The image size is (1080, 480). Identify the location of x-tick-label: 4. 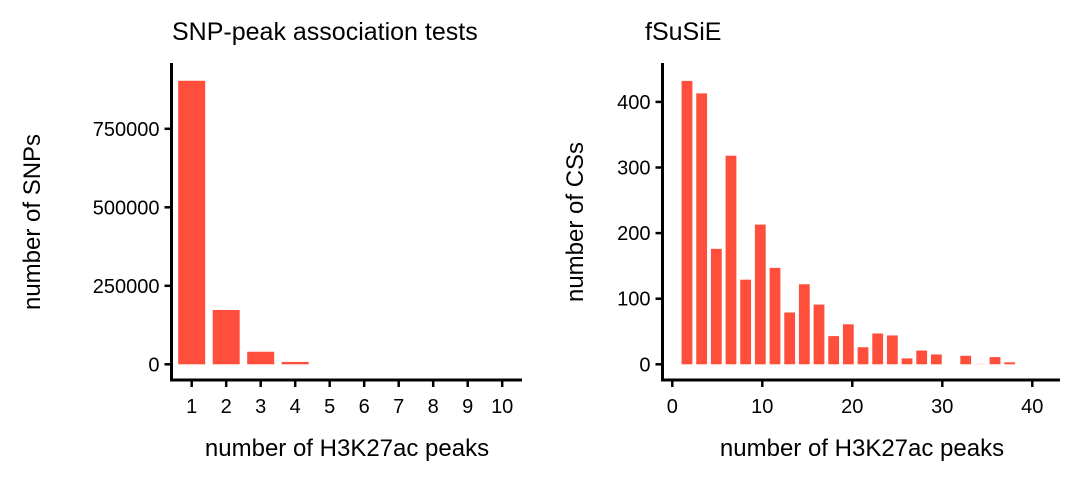
(295, 407).